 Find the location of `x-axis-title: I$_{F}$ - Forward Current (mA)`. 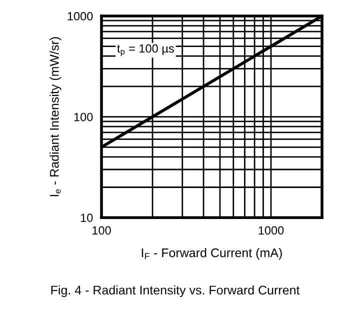

x-axis-title: I$_{F}$ - Forward Current (mA) is located at coordinates (212, 254).